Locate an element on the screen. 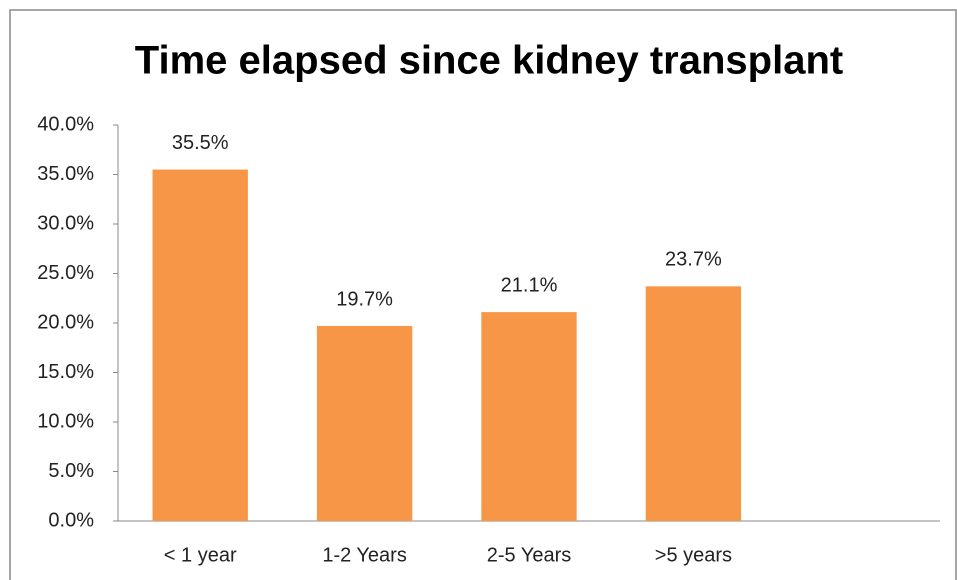 This screenshot has height=580, width=957. y-tick-label: 0.0% is located at coordinates (71, 520).